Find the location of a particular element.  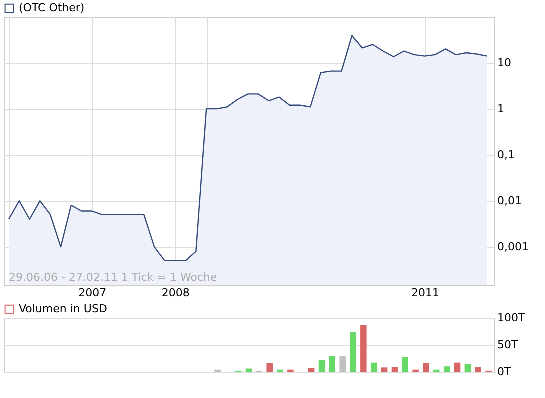

y-tick-label: 0T is located at coordinates (505, 372).